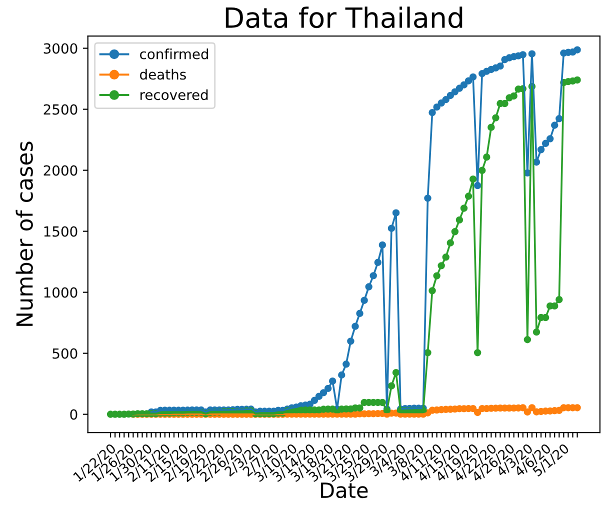  I want to click on y-tick-label: 3000, so click(61, 48).